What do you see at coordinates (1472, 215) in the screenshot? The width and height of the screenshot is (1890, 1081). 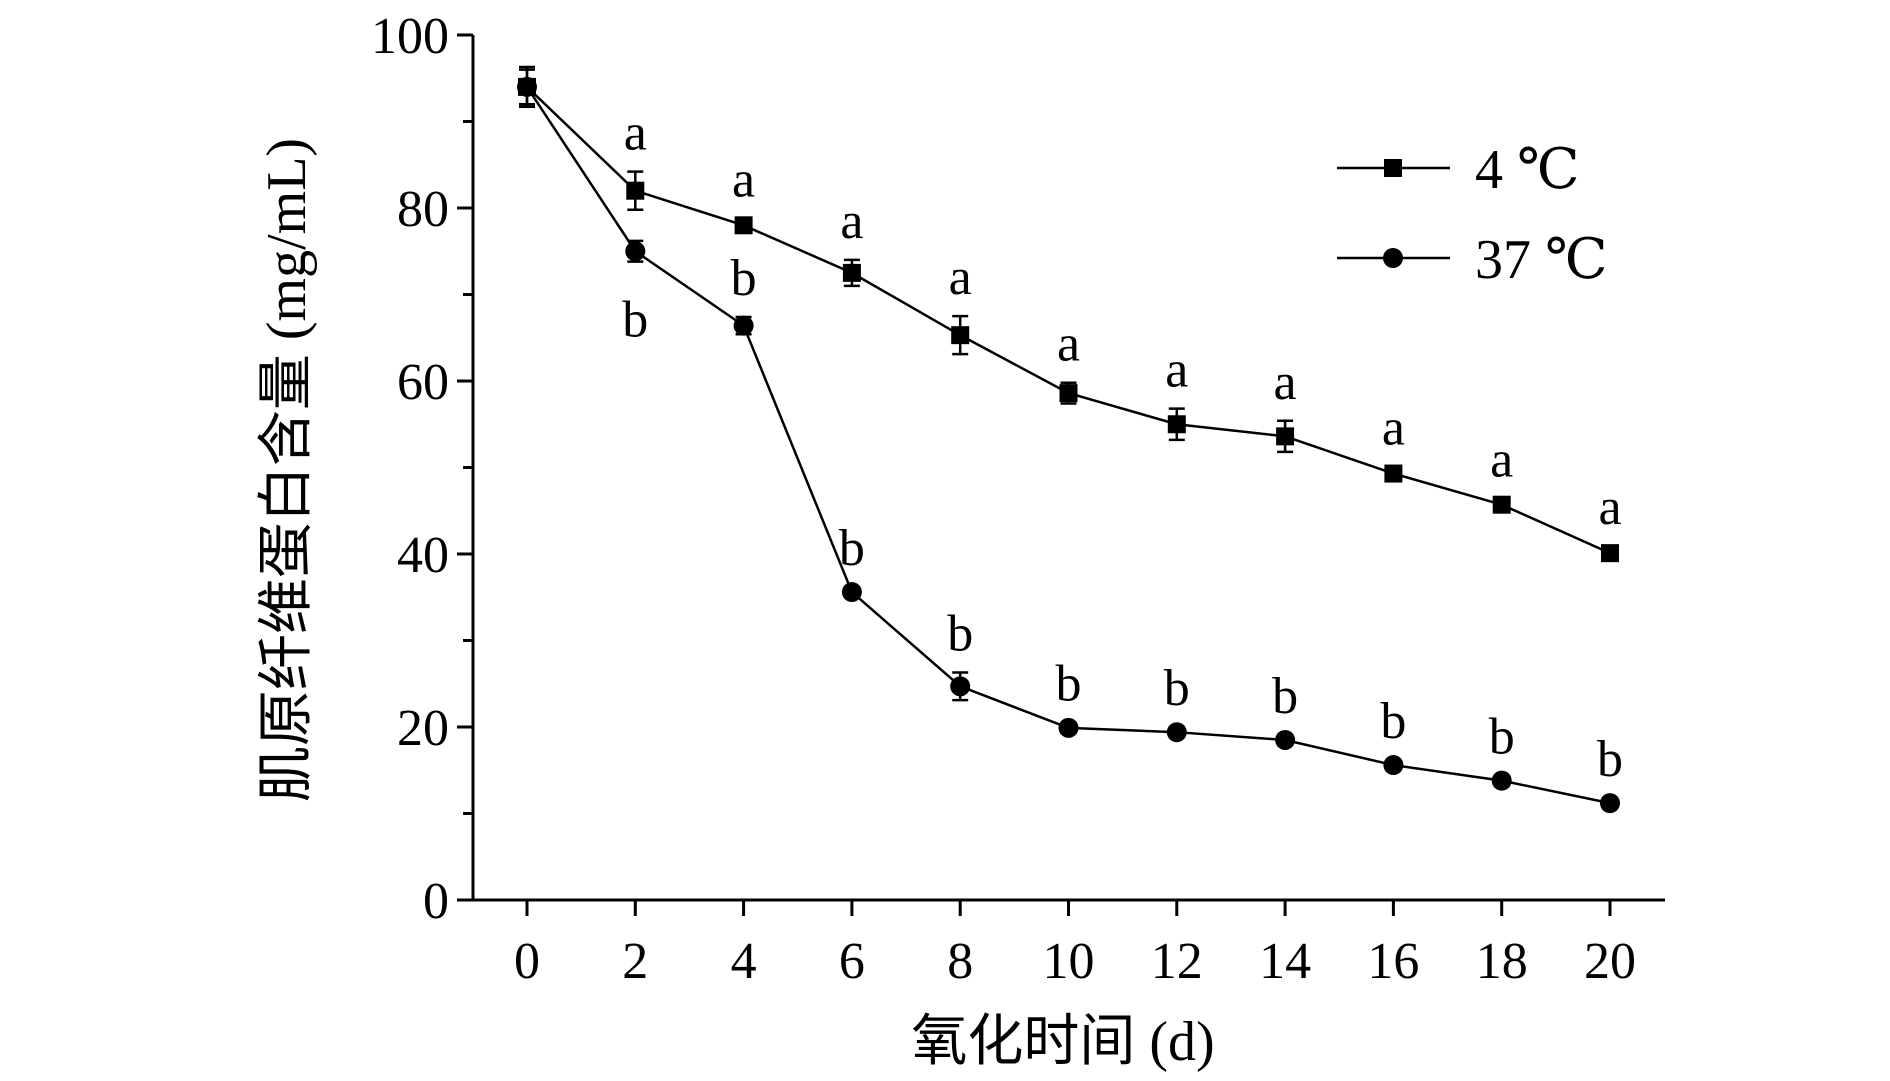 I see `legend: 4 ℃ 37 ℃` at bounding box center [1472, 215].